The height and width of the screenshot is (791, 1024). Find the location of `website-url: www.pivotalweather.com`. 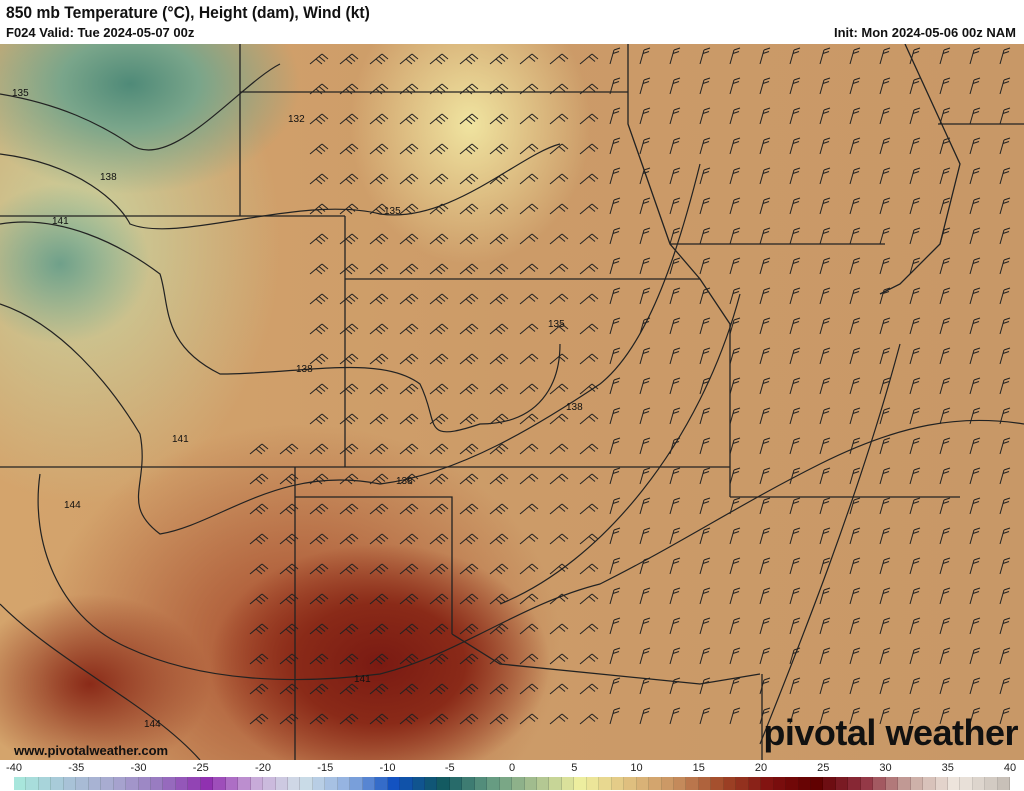

website-url: www.pivotalweather.com is located at coordinates (91, 750).